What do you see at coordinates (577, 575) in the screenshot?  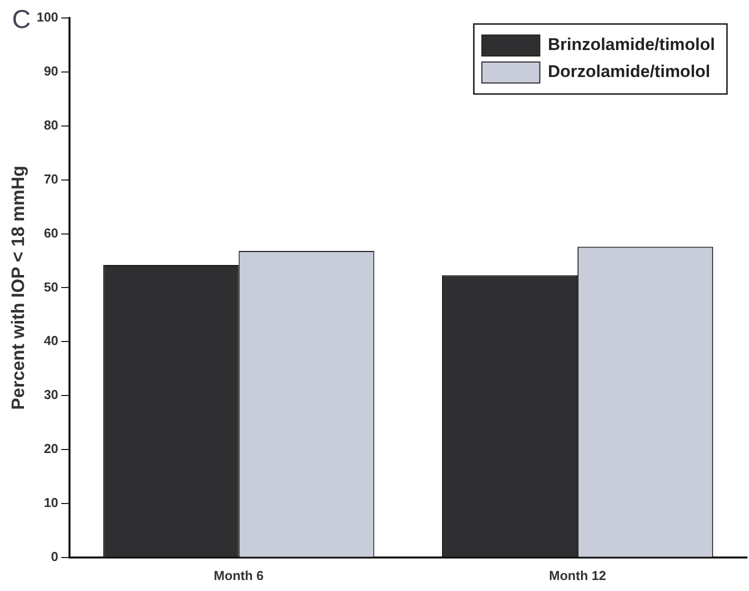 I see `x-tick-label: Month 12` at bounding box center [577, 575].